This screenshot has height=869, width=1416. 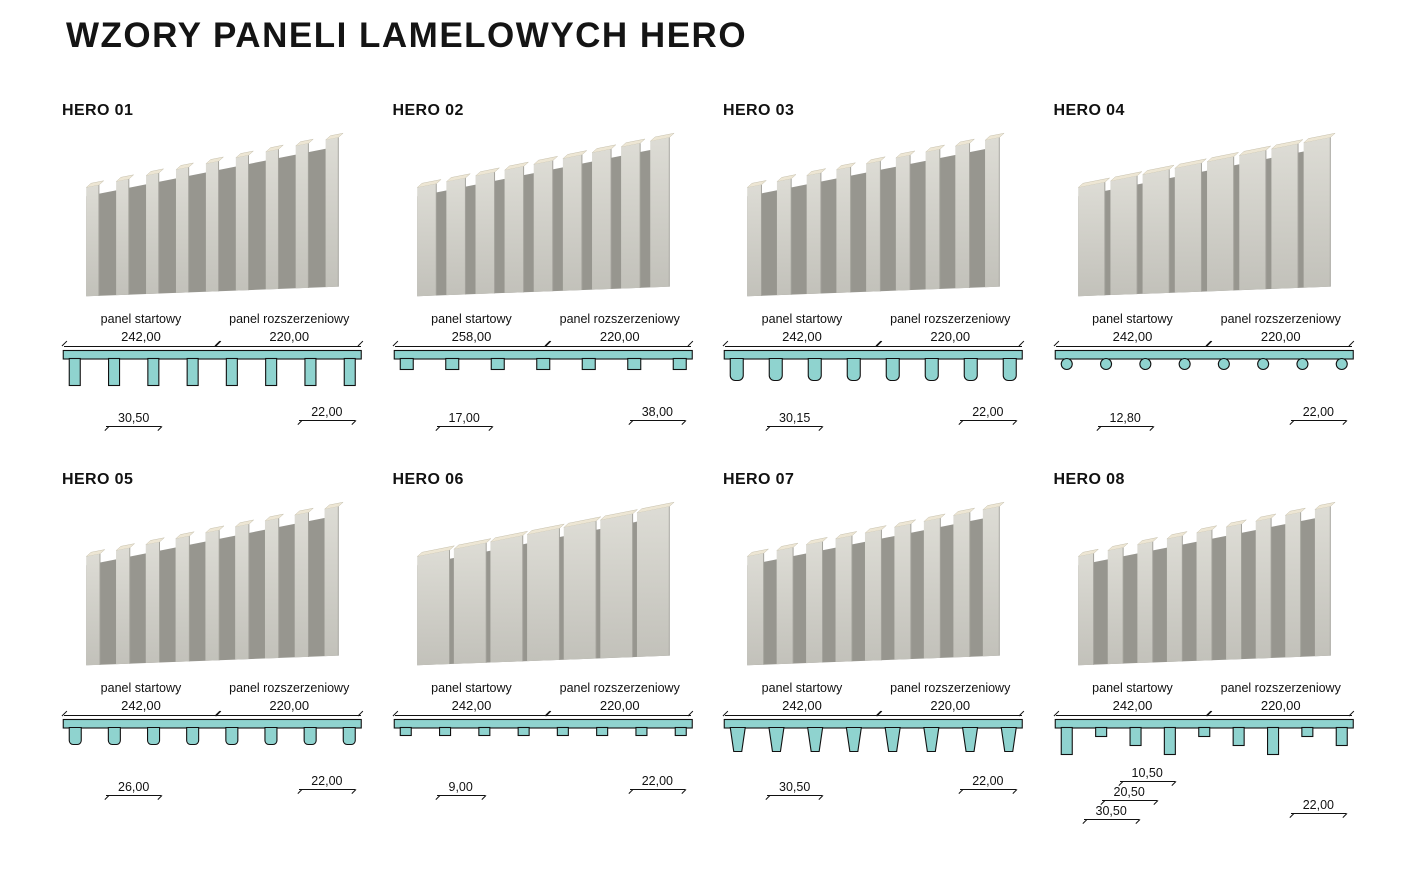 What do you see at coordinates (759, 110) in the screenshot?
I see `panel-title: HERO 03` at bounding box center [759, 110].